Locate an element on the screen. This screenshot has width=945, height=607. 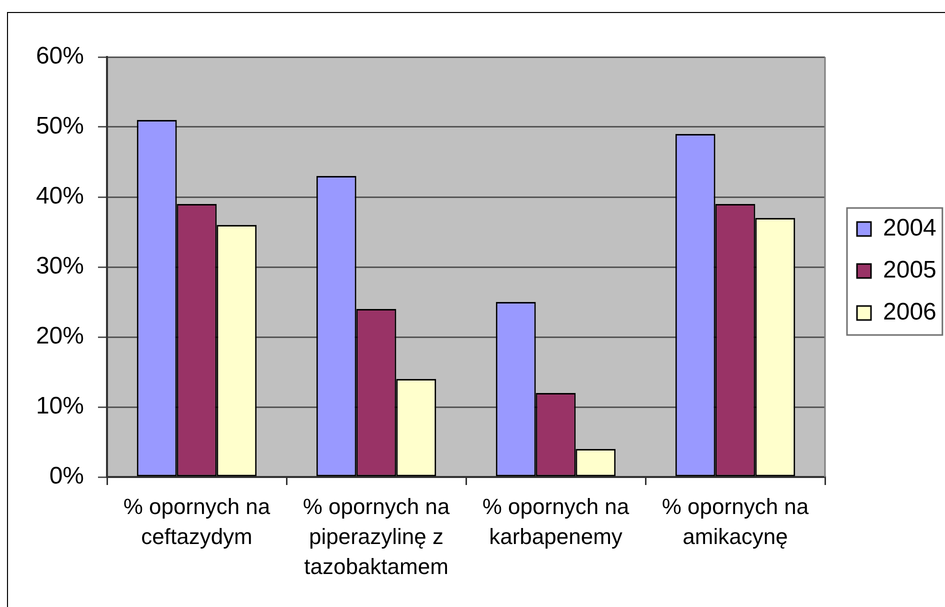
legend-label: 2004 is located at coordinates (909, 228).